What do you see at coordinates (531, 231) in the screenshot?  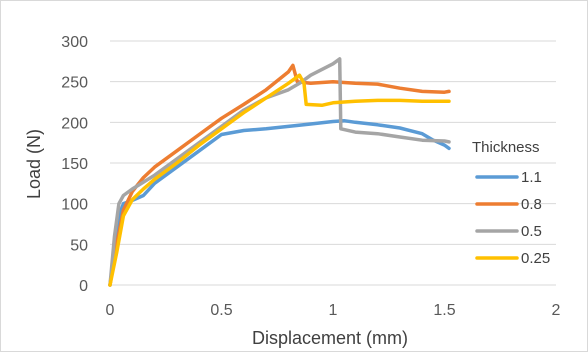 I see `legend-label-0.5: 0.5` at bounding box center [531, 231].